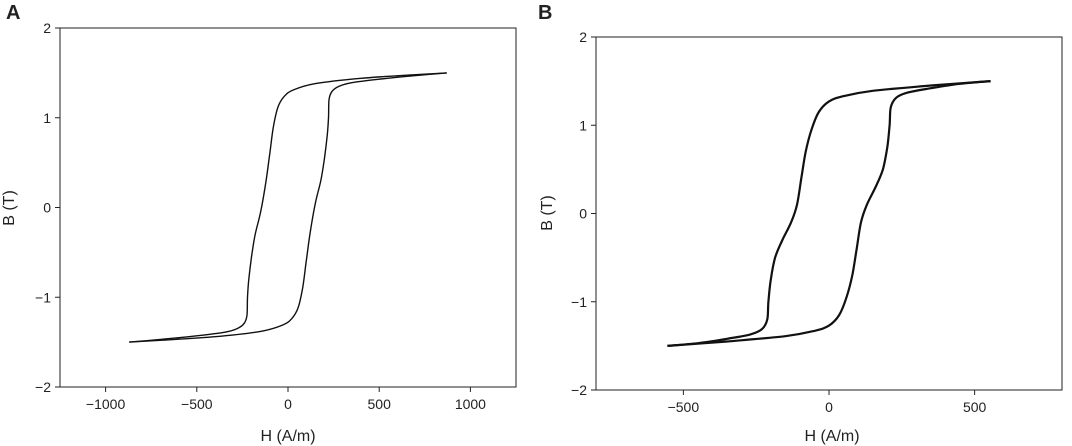 This screenshot has width=1072, height=446. I want to click on panel-b-x-tick-label: 500, so click(975, 407).